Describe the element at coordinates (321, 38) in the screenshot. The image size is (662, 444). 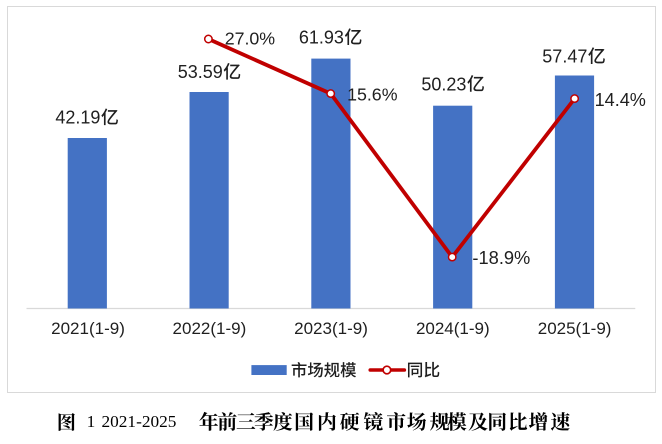
I see `svg-text: 61.93` at that location.